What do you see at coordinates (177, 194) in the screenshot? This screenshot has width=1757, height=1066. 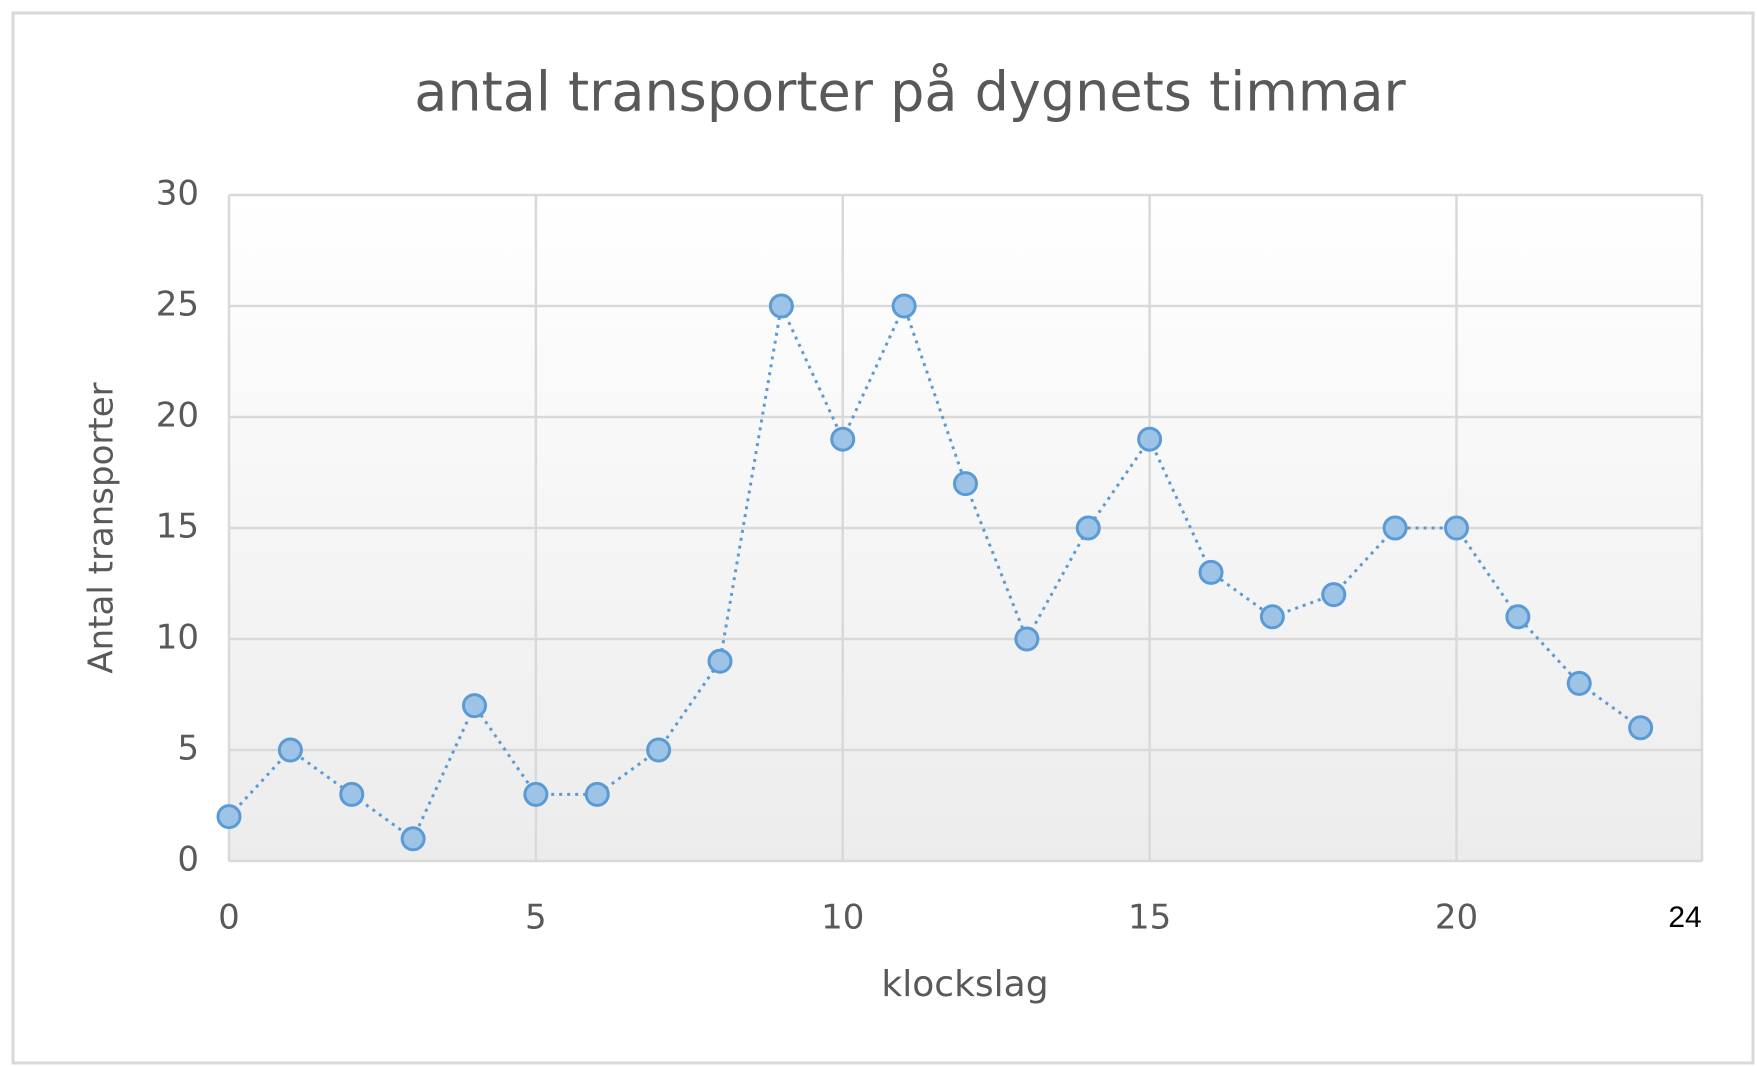 I see `y-tick-label: 30` at bounding box center [177, 194].